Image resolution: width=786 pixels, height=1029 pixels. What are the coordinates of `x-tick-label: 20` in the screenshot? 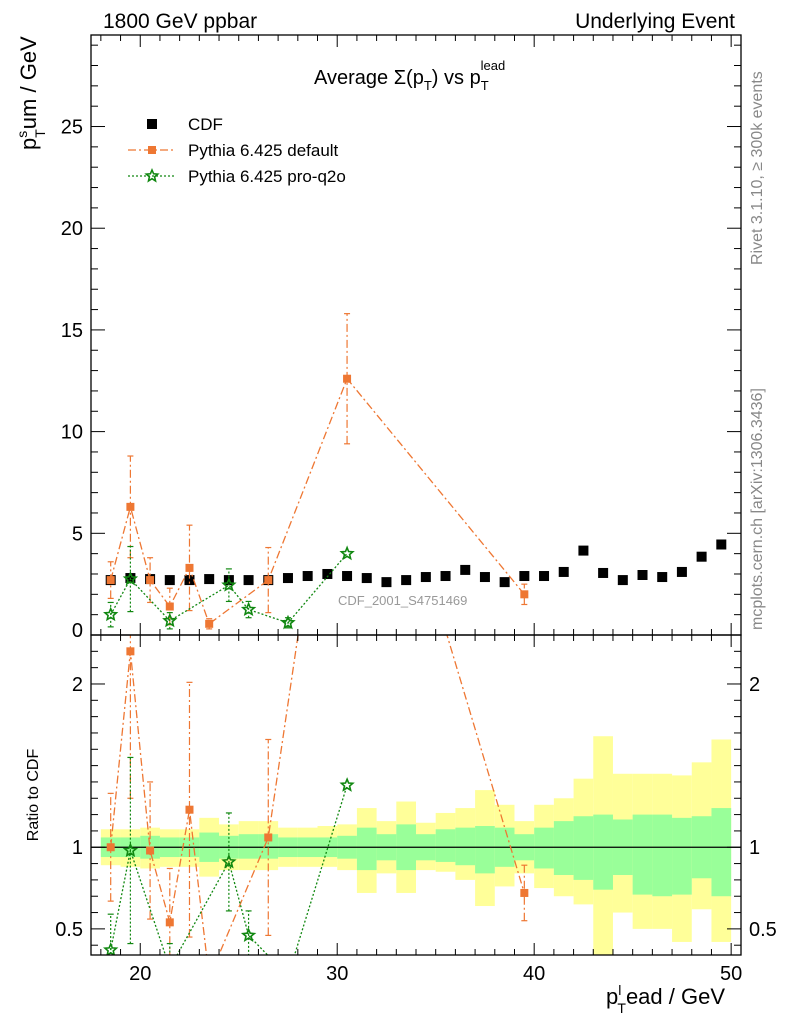 It's located at (140, 974).